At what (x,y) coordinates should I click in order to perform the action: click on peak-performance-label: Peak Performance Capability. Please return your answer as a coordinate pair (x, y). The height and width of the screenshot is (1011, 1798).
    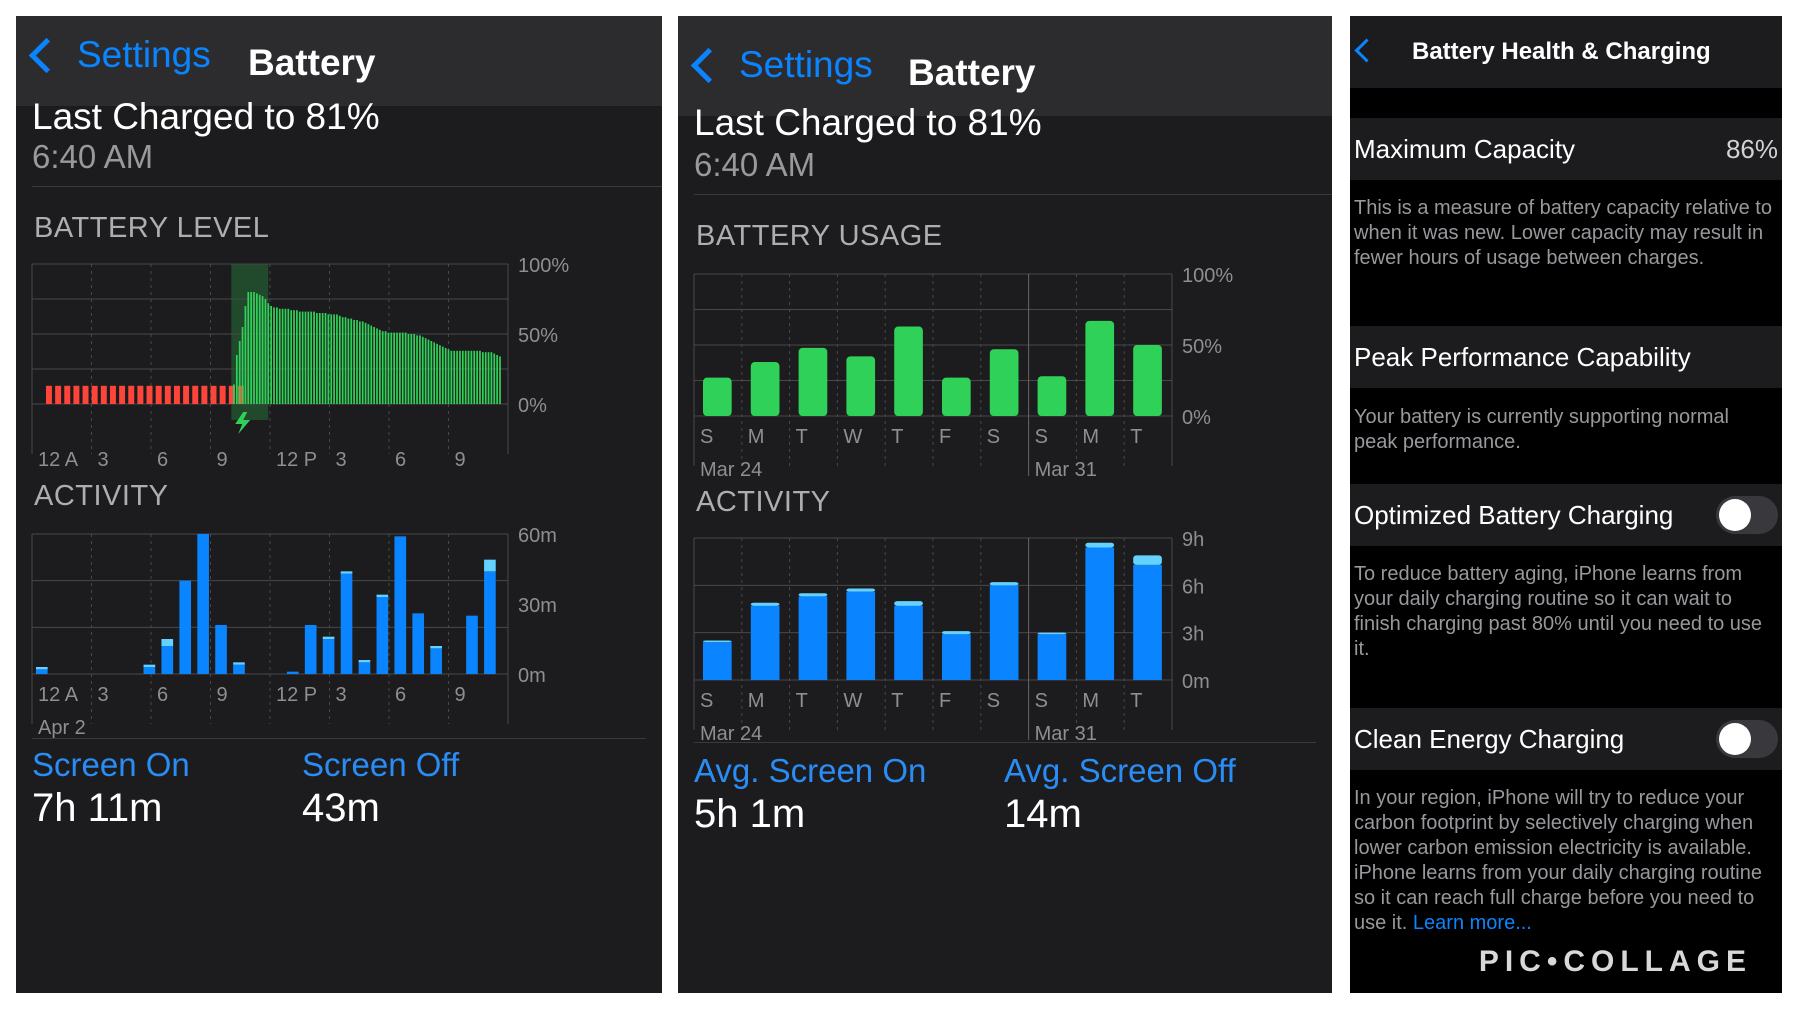
    Looking at the image, I should click on (1522, 357).